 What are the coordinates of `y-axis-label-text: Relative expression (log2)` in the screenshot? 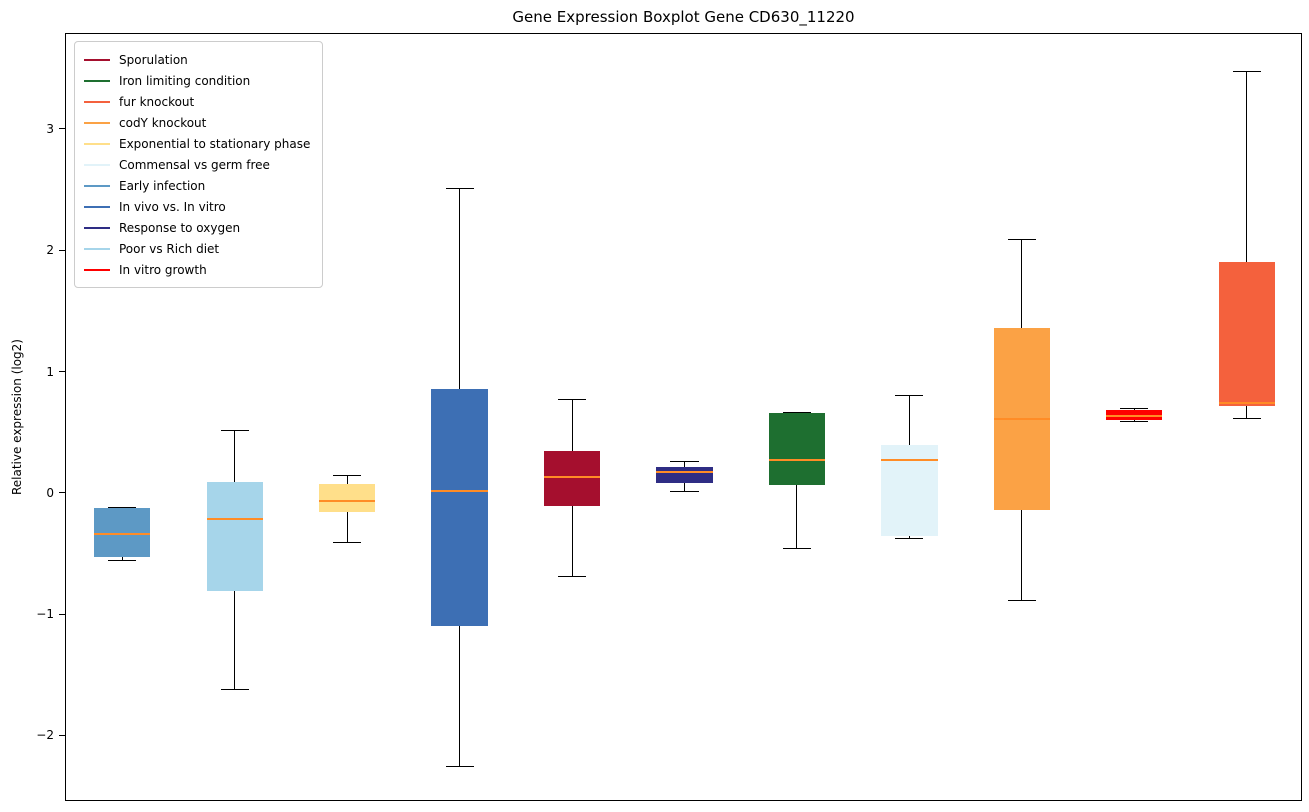 It's located at (17, 417).